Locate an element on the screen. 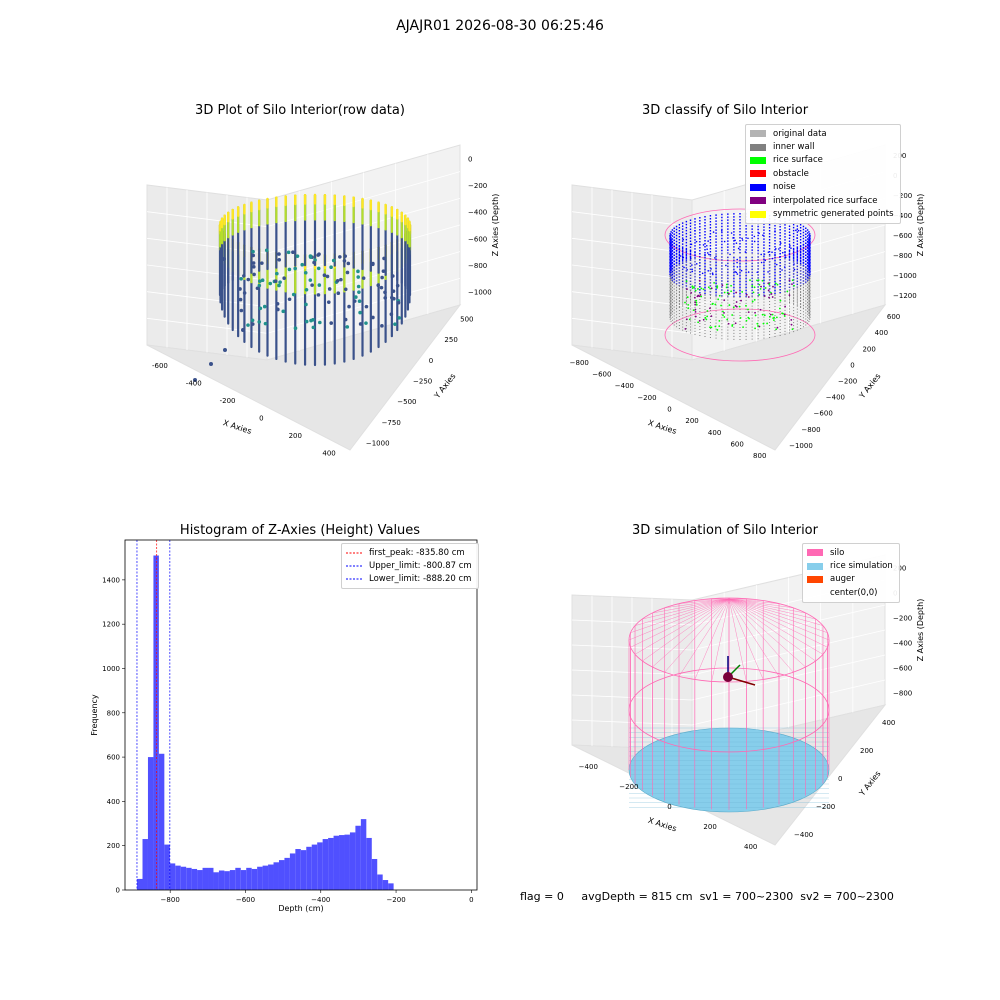 This screenshot has height=1000, width=1000. p2-ytick: −1000 is located at coordinates (801, 446).